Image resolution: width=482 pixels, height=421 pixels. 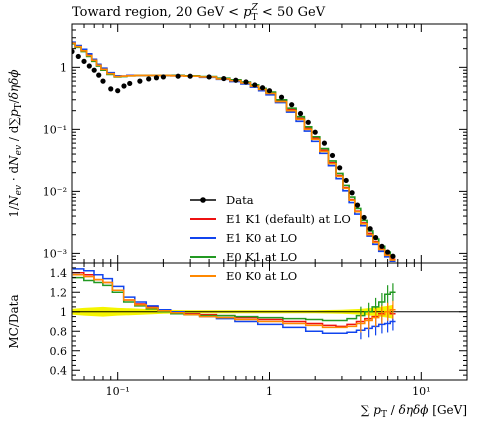 I want to click on ratio-y-tick-label: 0.6, so click(x=59, y=351).